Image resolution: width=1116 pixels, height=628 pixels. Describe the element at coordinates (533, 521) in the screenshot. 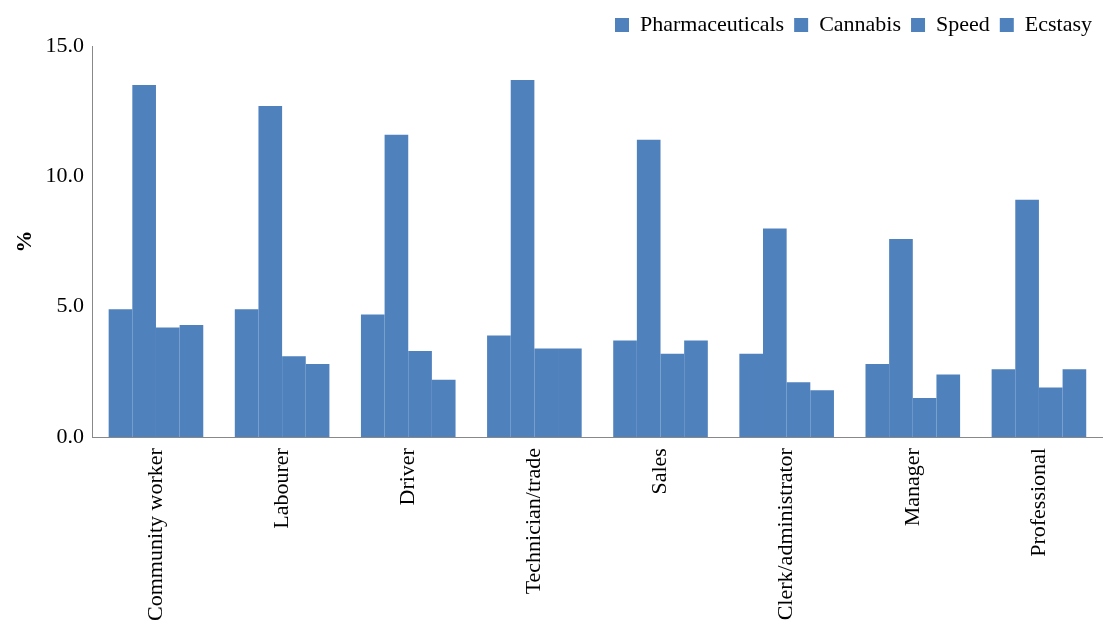

I see `x-tick-label: Technician/trade` at that location.